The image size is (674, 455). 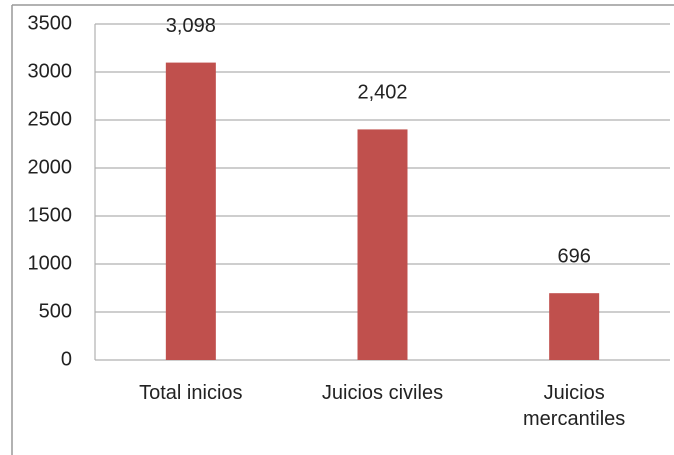 I want to click on x-tick-label: Juicios civiles, so click(x=382, y=393).